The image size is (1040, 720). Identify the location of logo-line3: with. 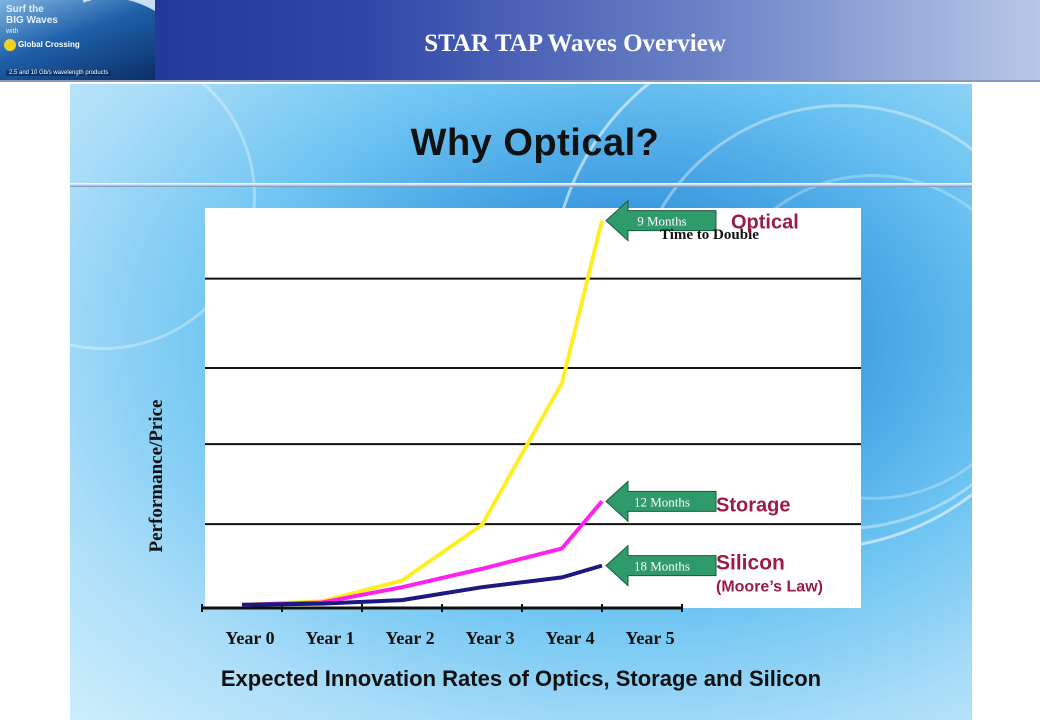
(12, 31).